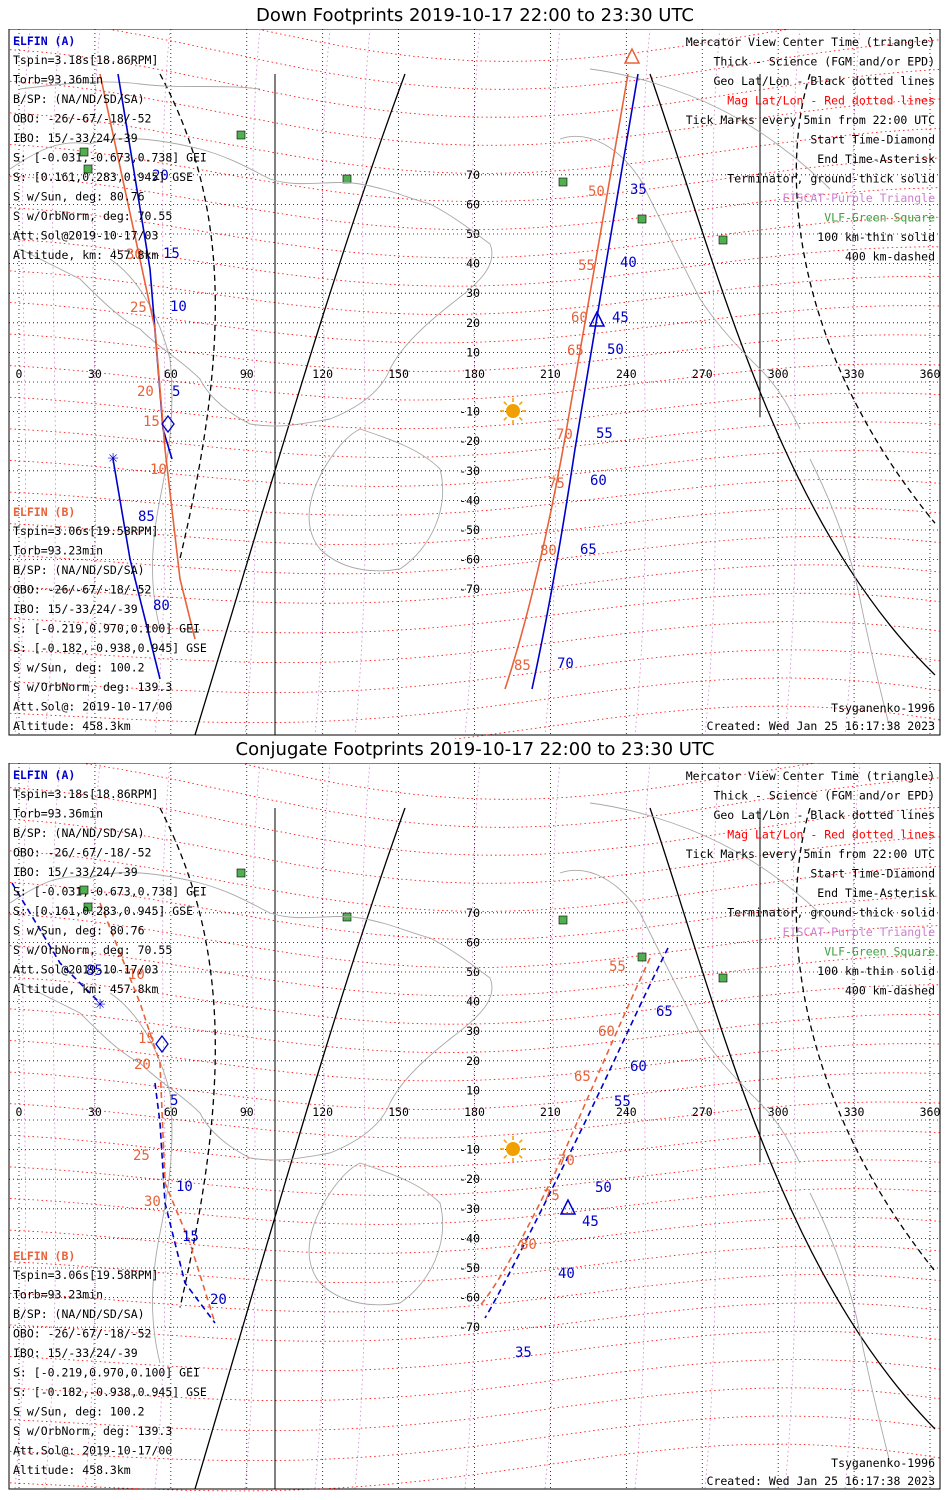 The width and height of the screenshot is (950, 1500). I want to click on model-label: Tsyganenko-1996, so click(883, 708).